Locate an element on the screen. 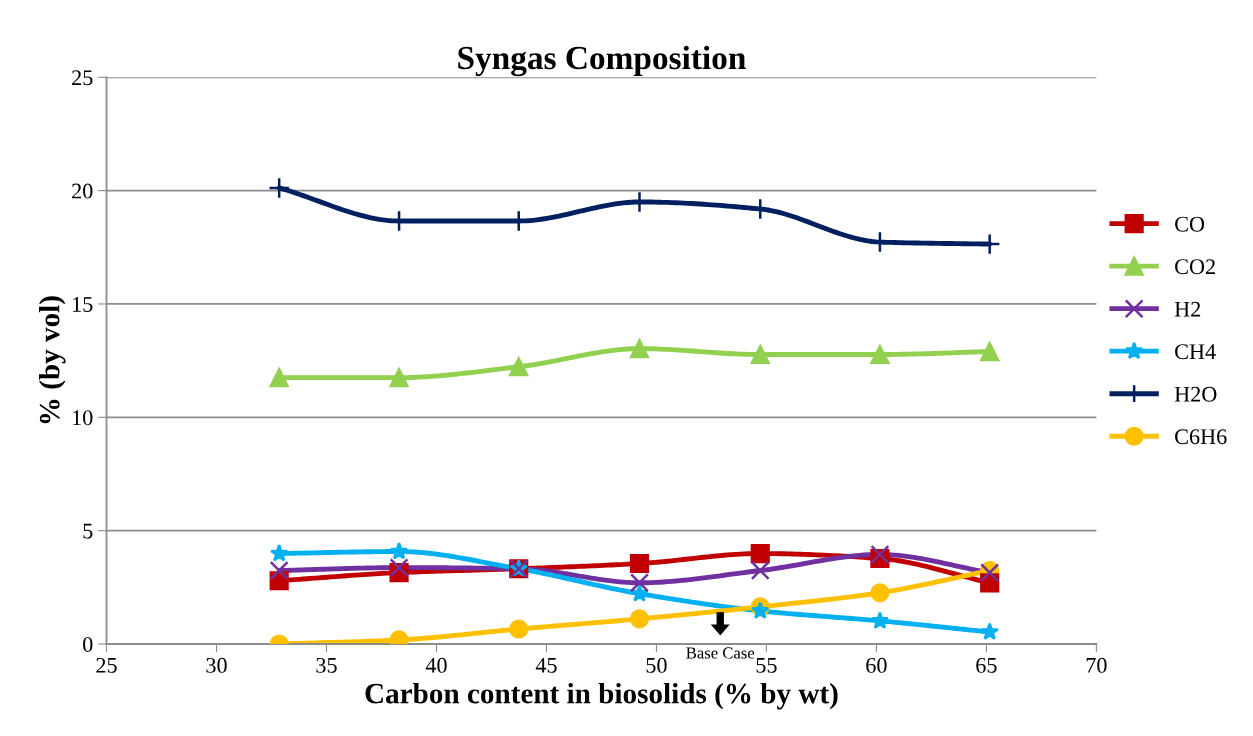 Image resolution: width=1253 pixels, height=736 pixels. x-tick-label: 25 is located at coordinates (106, 665).